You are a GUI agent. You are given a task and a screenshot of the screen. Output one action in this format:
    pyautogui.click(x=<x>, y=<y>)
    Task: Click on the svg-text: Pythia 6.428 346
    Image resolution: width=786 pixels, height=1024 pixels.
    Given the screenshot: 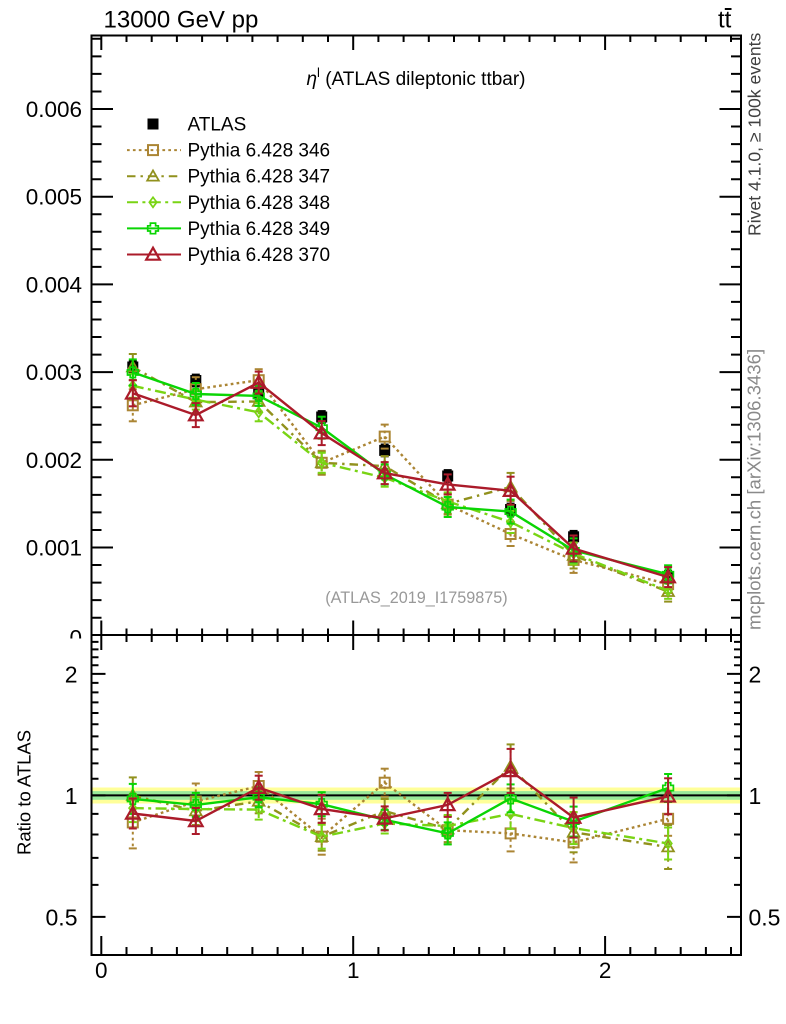 What is the action you would take?
    pyautogui.click(x=259, y=151)
    